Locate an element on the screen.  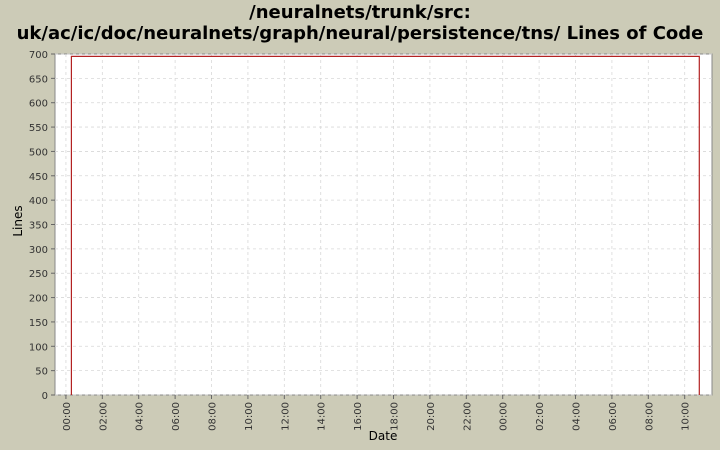
y-tick-label: 550 is located at coordinates (38, 128).